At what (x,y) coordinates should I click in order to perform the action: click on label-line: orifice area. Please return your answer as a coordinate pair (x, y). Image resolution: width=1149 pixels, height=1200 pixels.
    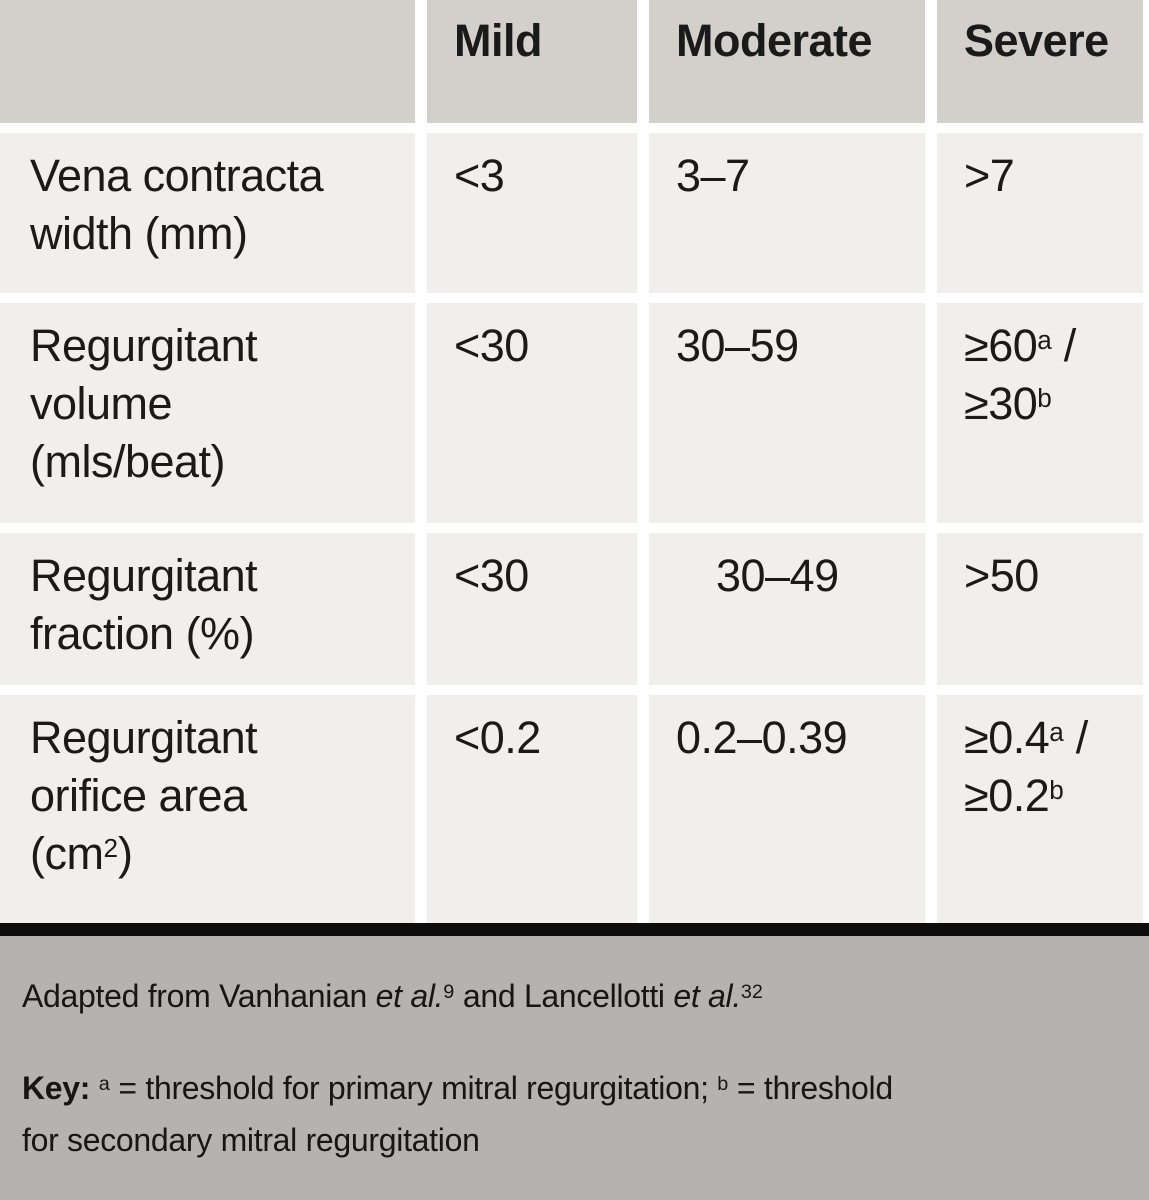
    Looking at the image, I should click on (138, 795).